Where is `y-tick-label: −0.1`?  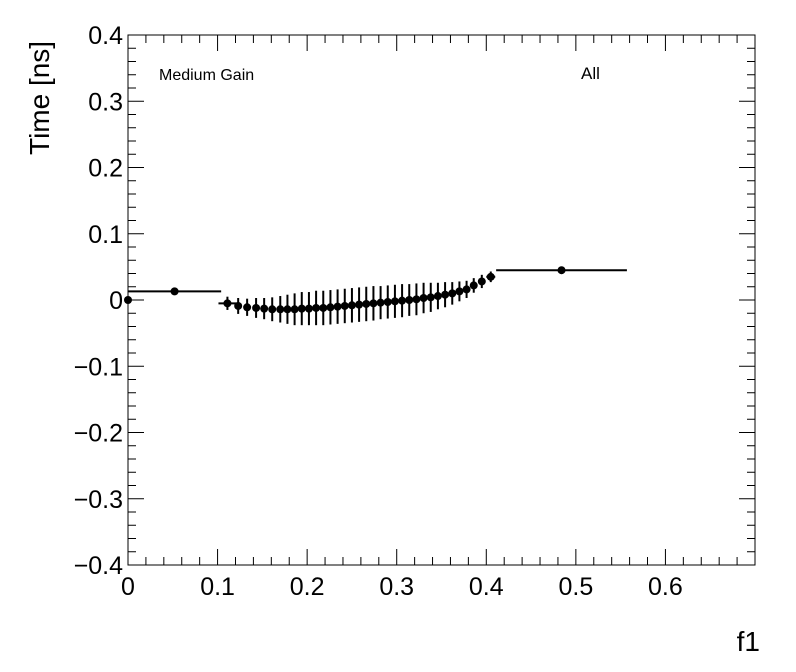
y-tick-label: −0.1 is located at coordinates (98, 367).